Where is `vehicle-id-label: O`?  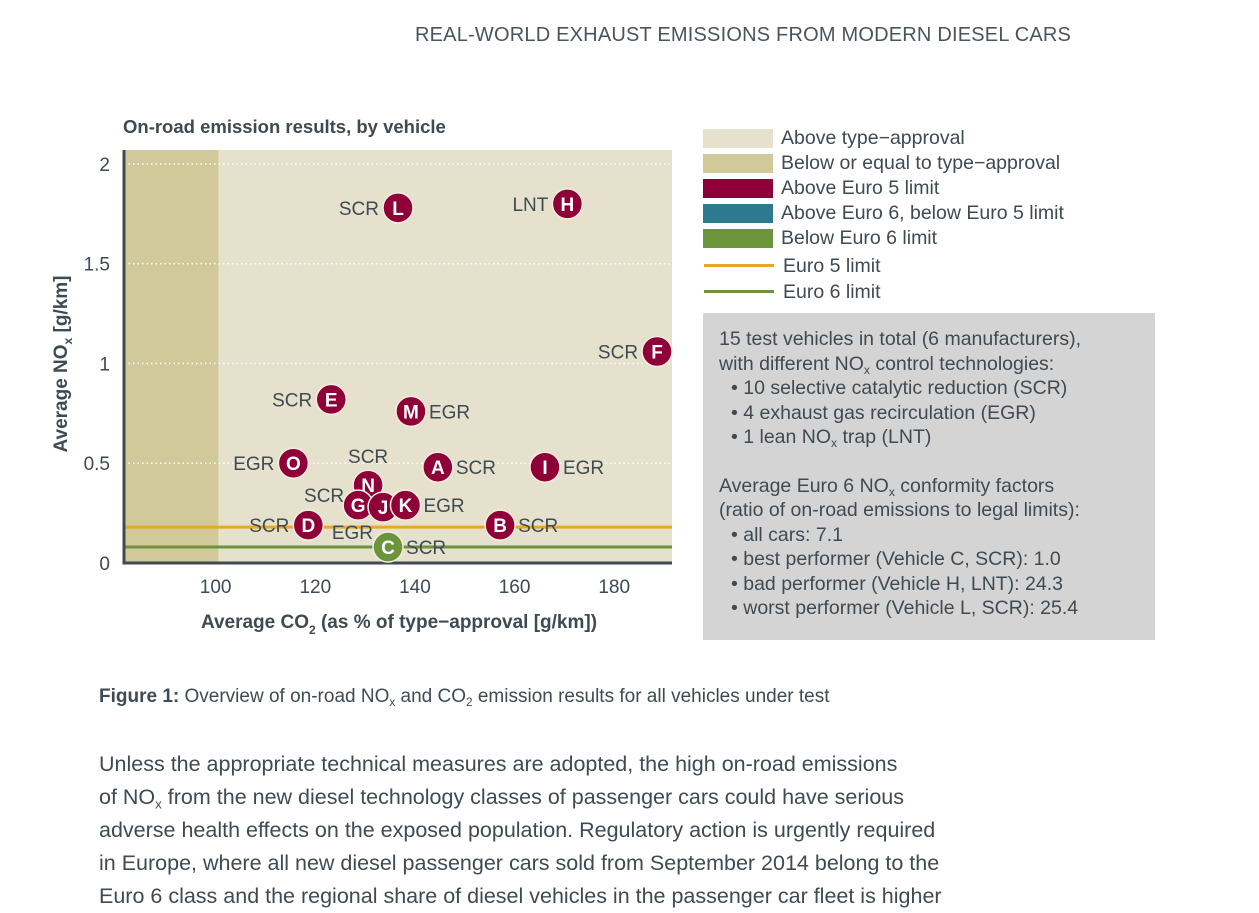
vehicle-id-label: O is located at coordinates (293, 464).